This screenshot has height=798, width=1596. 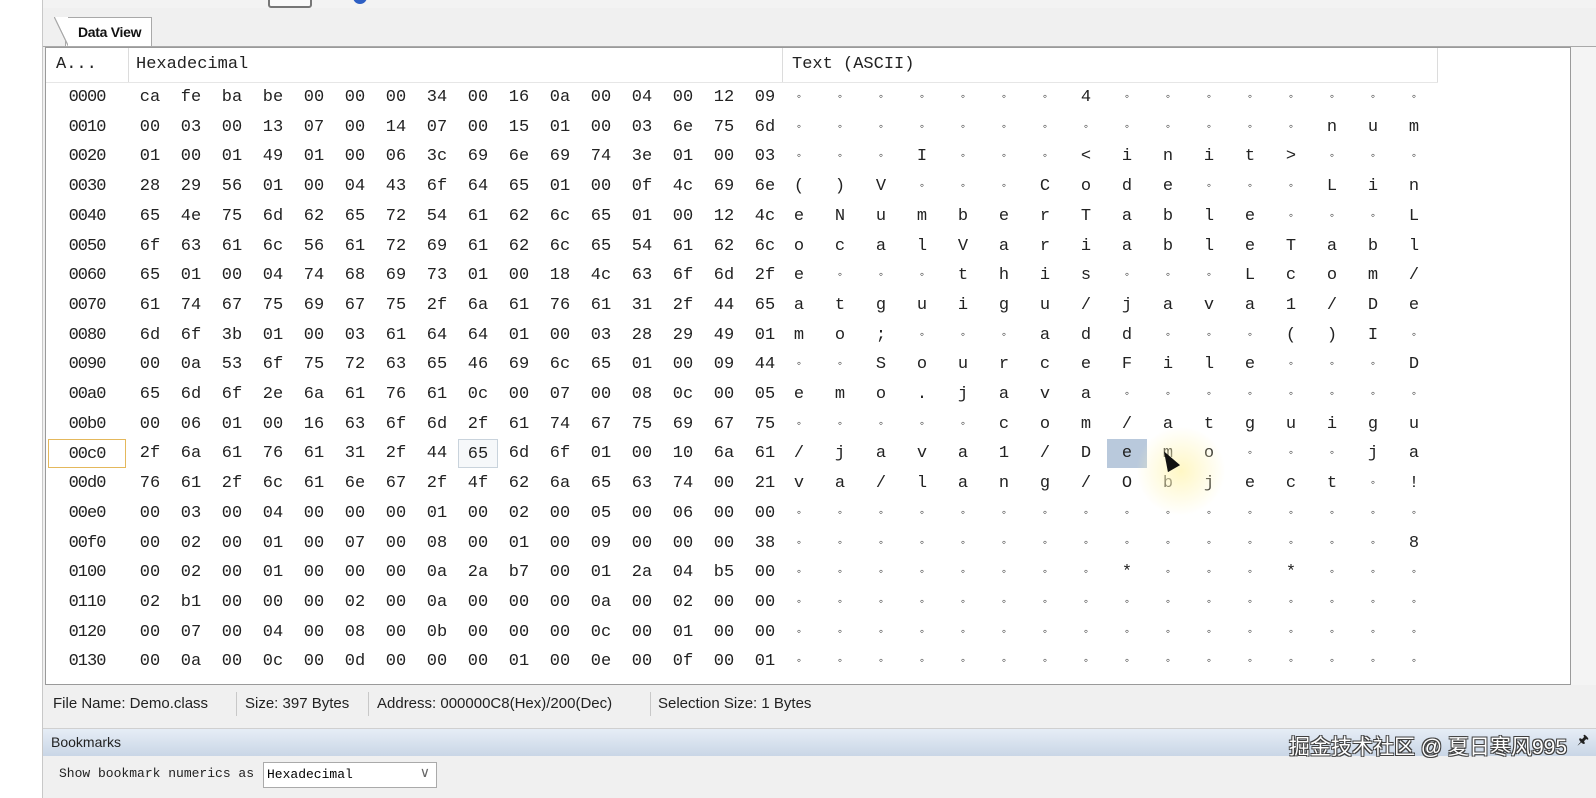 What do you see at coordinates (1250, 157) in the screenshot?
I see `ascii-char-cell: t` at bounding box center [1250, 157].